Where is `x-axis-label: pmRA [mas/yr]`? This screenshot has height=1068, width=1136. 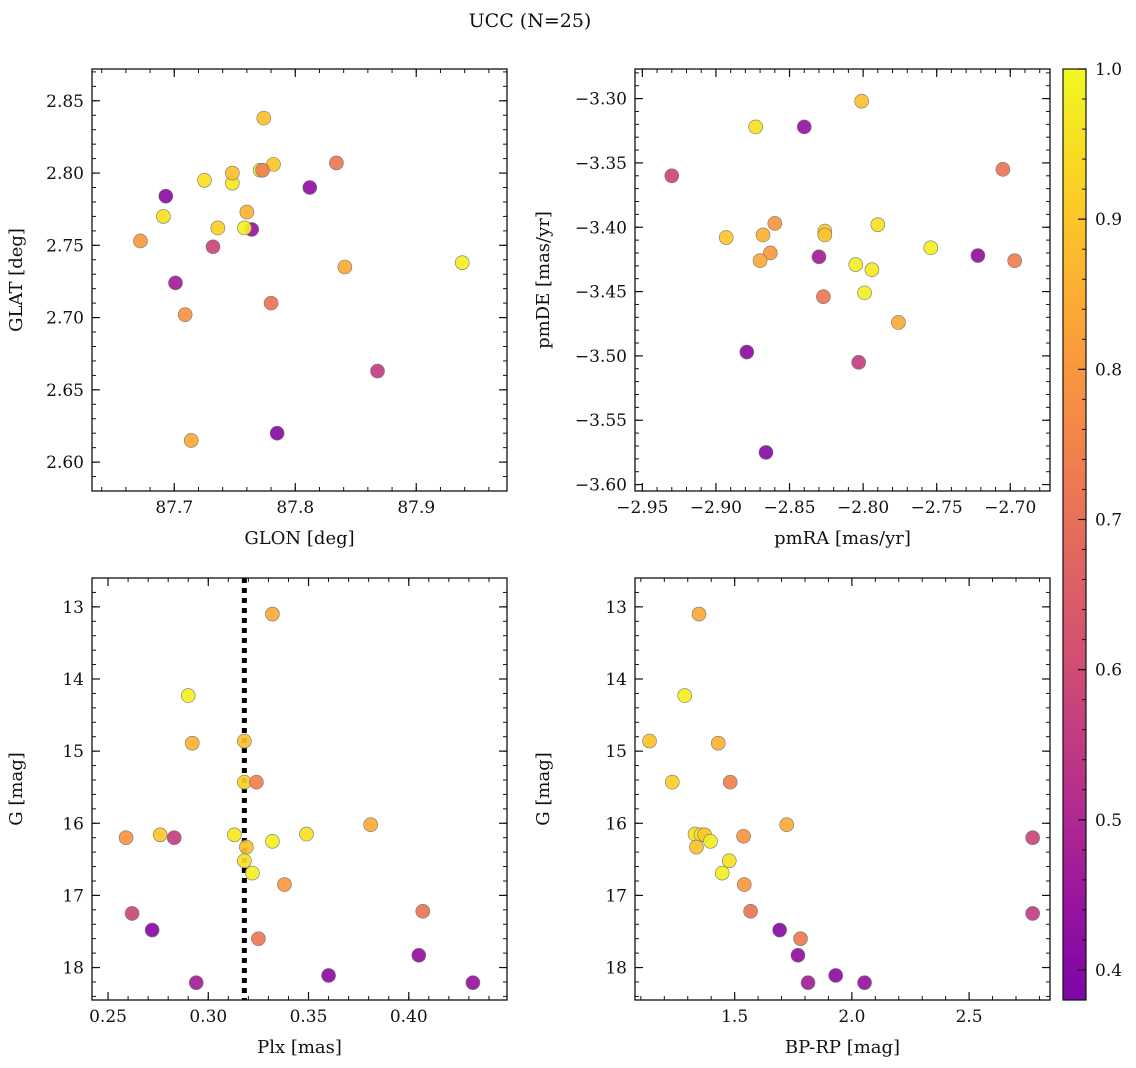 x-axis-label: pmRA [mas/yr] is located at coordinates (842, 538).